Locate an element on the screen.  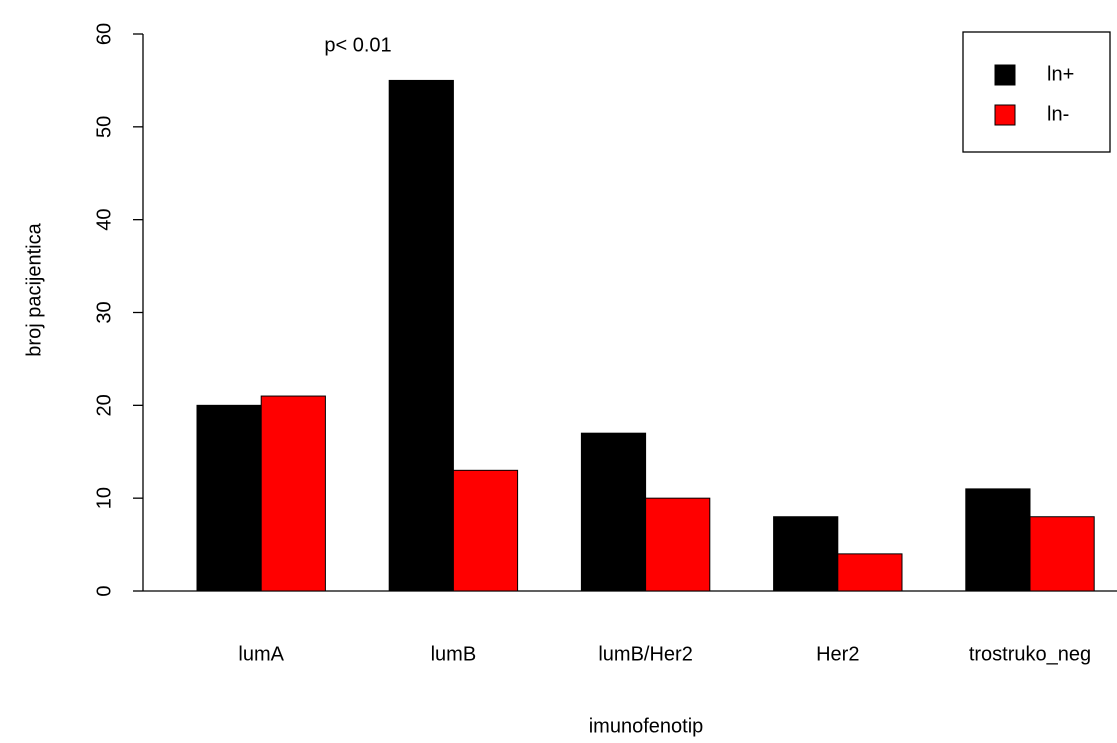
x-tick-label: lumB/Her2 is located at coordinates (645, 654).